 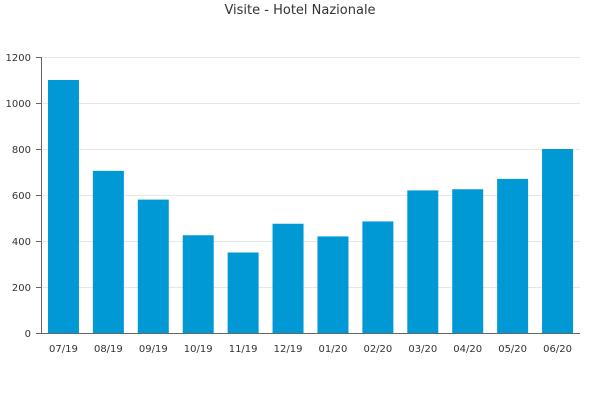 I want to click on x-tick-label-10-19: 10/19, so click(x=198, y=349).